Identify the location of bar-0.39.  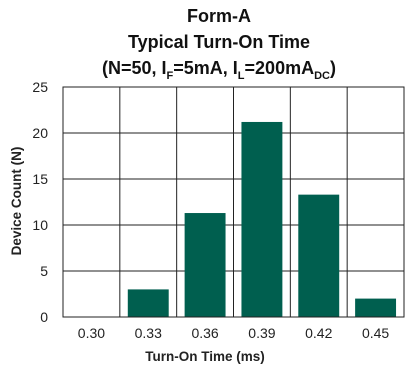
(262, 219).